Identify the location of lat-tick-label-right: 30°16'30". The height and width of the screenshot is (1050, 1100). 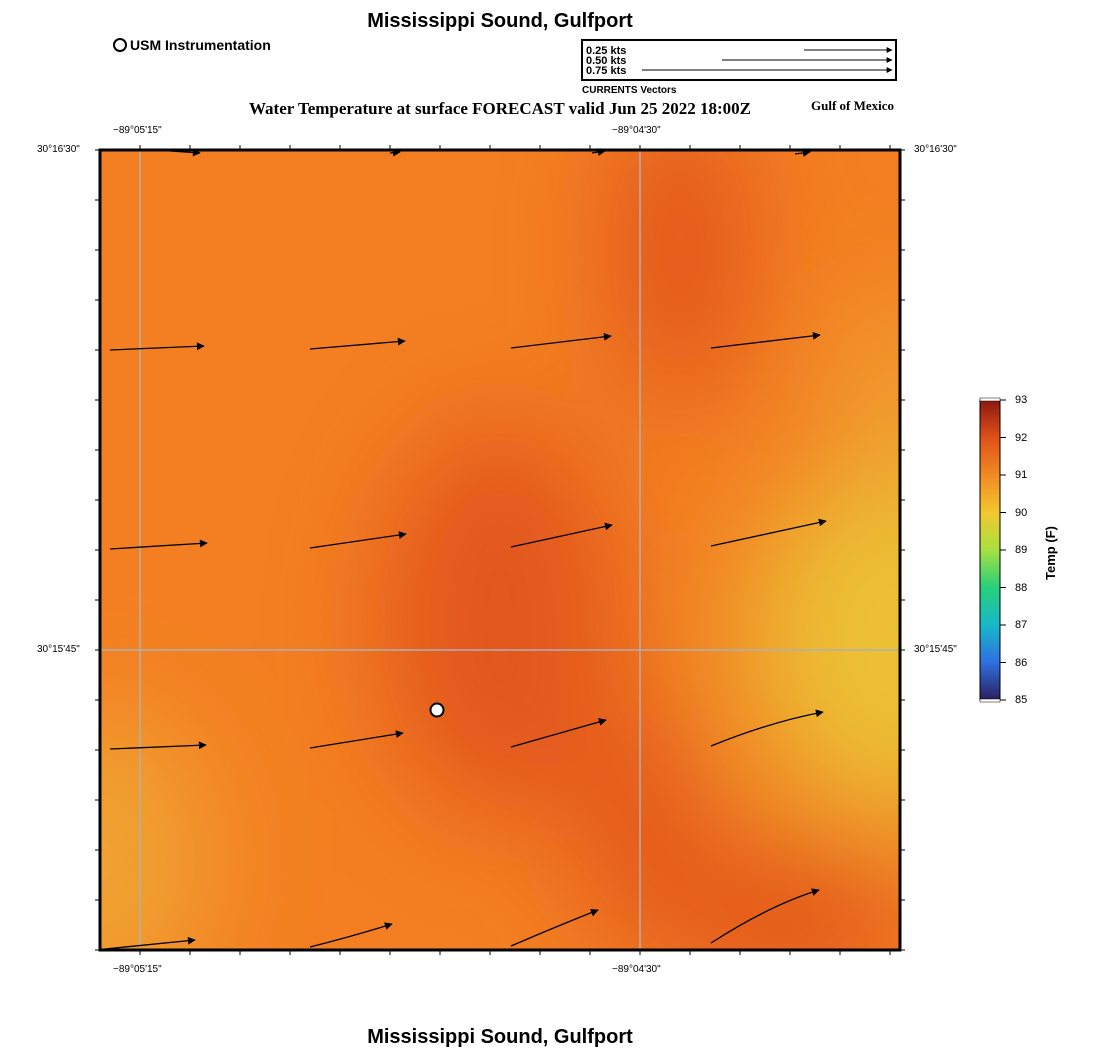
(935, 149).